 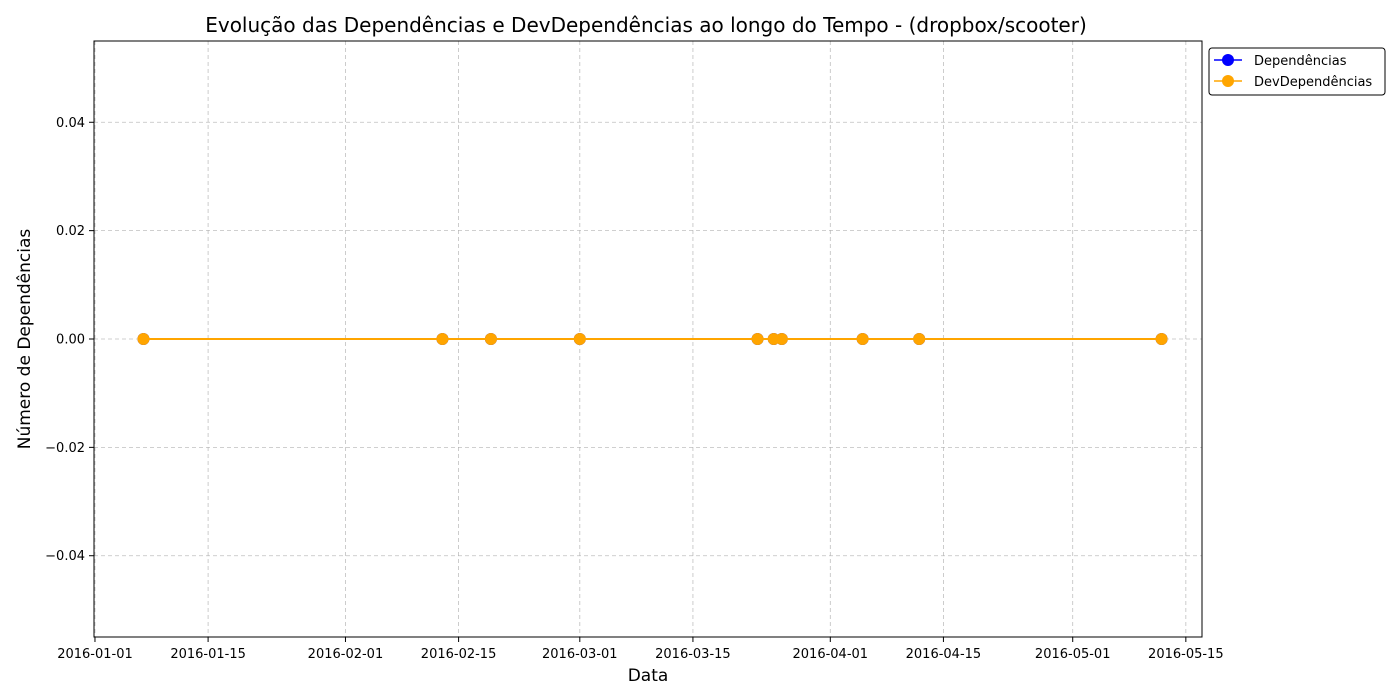 What do you see at coordinates (693, 654) in the screenshot?
I see `x-tick-label: 2016-03-15` at bounding box center [693, 654].